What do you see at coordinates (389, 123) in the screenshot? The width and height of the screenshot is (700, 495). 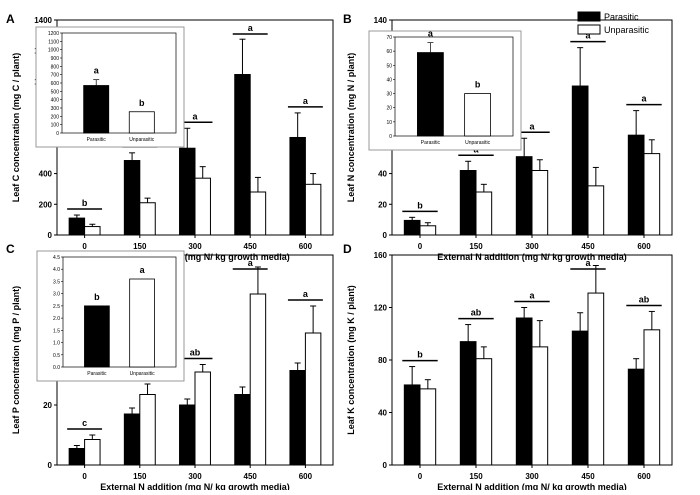 I see `inset-y-tick-label: 10` at bounding box center [389, 123].